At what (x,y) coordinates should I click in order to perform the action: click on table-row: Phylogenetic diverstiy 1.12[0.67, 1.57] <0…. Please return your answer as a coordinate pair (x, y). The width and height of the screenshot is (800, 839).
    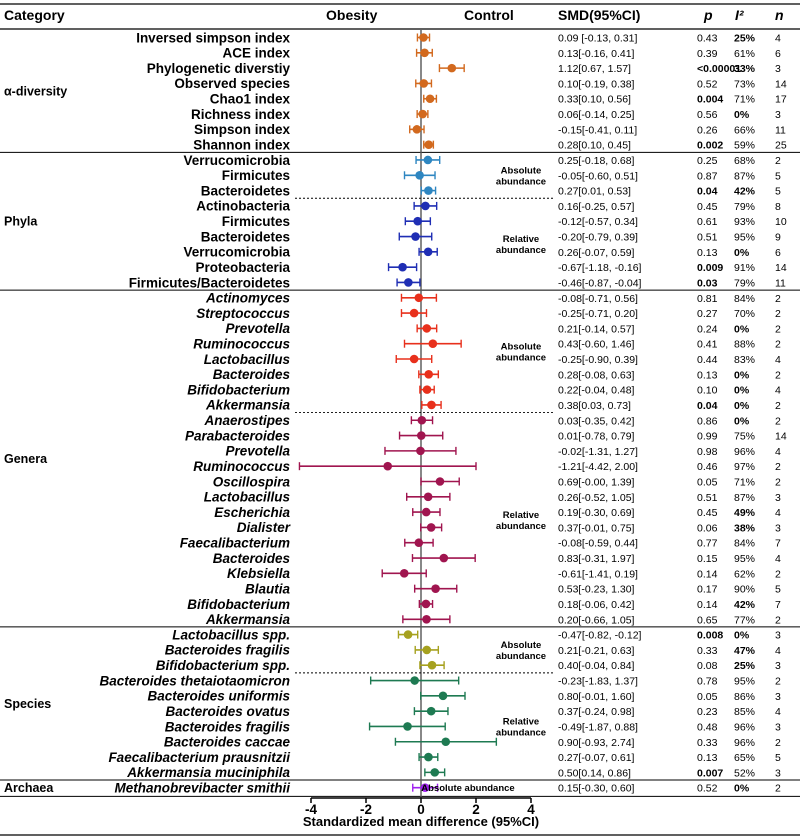
    Looking at the image, I should click on (464, 68).